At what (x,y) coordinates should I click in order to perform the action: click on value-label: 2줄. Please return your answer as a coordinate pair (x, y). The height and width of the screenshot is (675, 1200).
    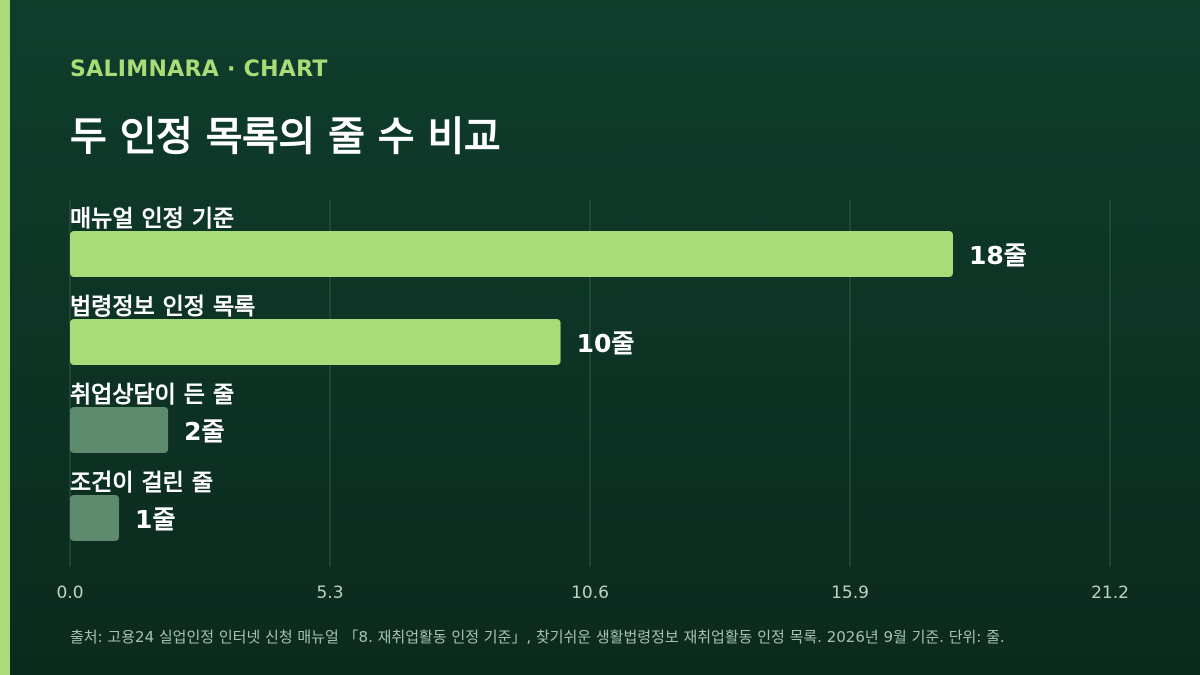
    Looking at the image, I should click on (204, 431).